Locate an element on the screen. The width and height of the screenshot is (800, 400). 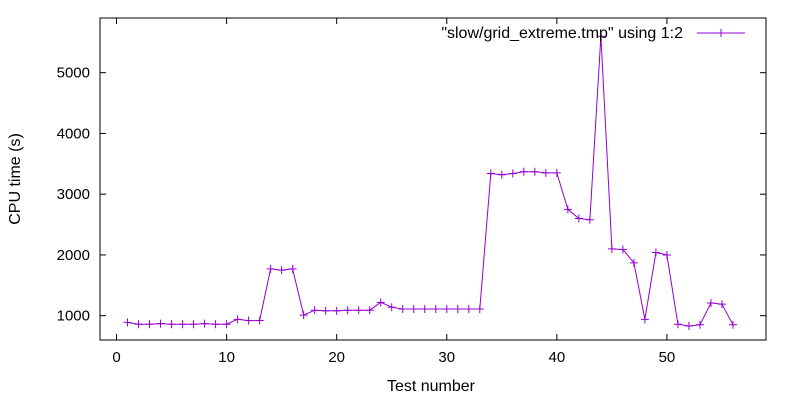
legend-marker-plus is located at coordinates (721, 33).